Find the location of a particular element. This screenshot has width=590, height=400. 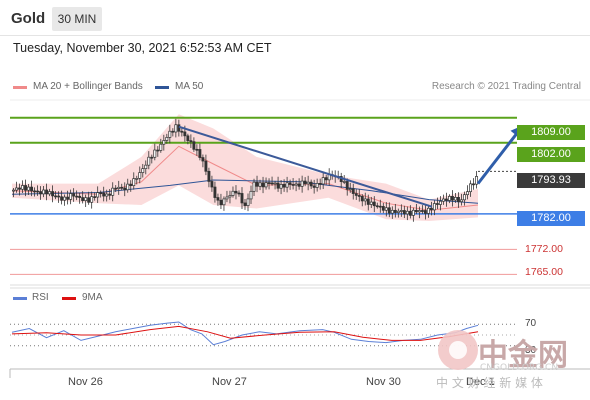

ma20-legend-label: MA 20 + Bollinger Bands is located at coordinates (88, 86).